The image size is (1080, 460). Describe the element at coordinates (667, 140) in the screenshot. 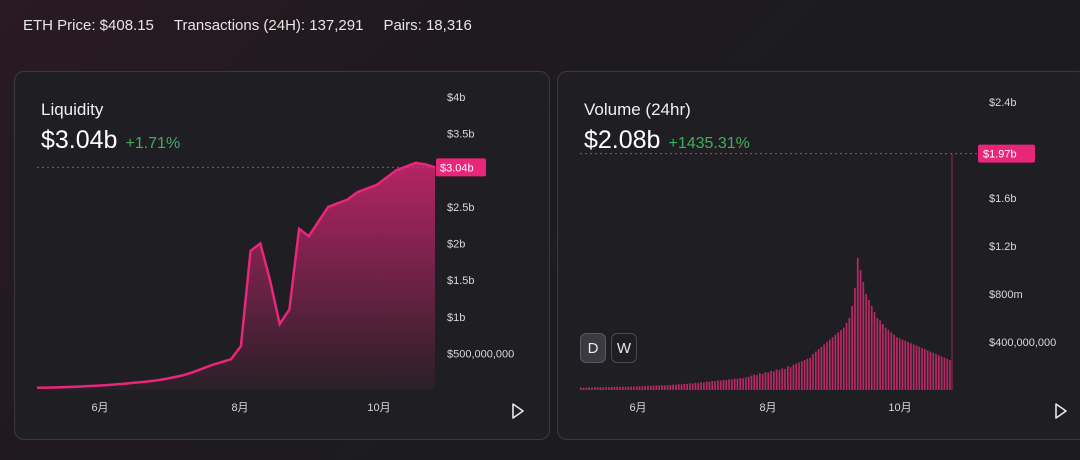

I see `volume-value-row: $2.08b +1435.31%` at that location.